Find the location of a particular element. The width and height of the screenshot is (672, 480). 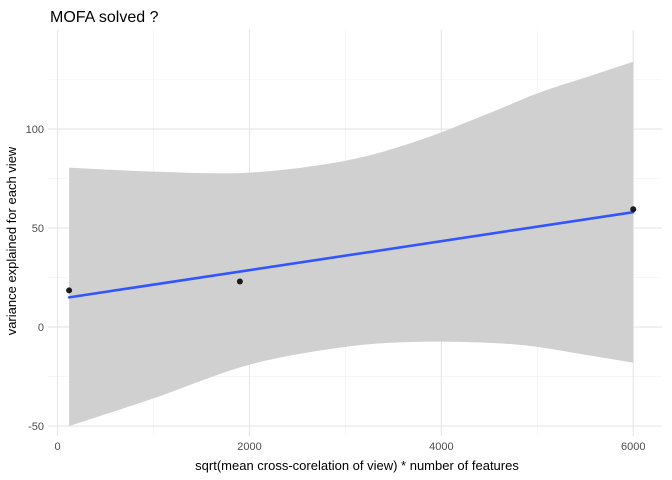

y-tick-label: 100 is located at coordinates (35, 130).